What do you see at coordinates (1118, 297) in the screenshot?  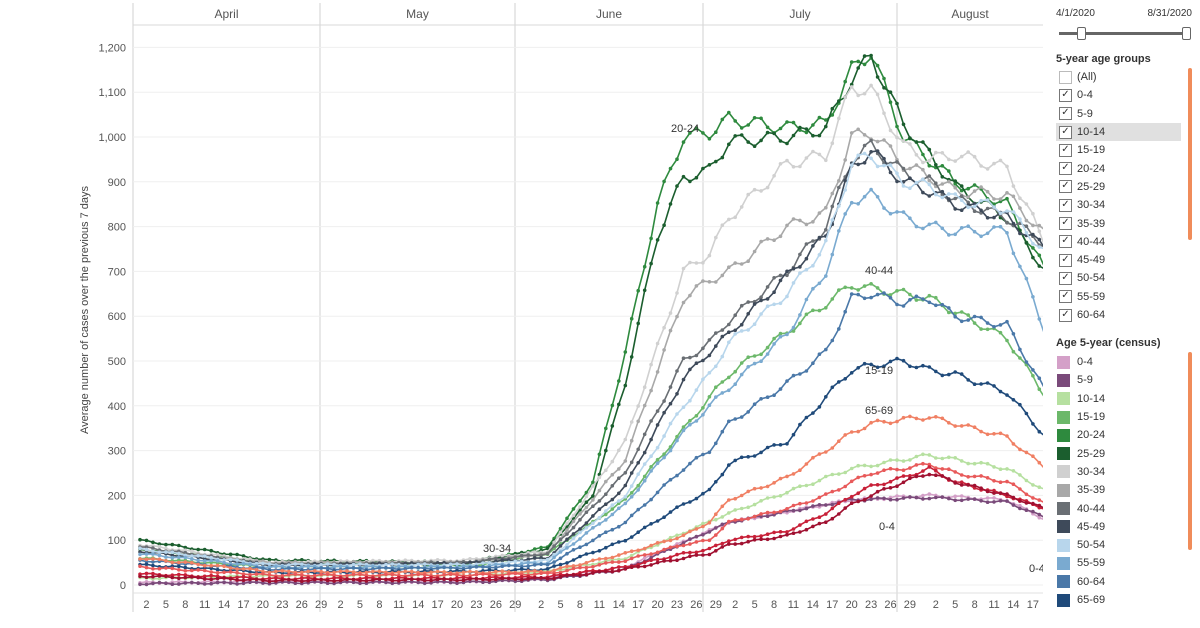 I see `filter-item: ✓ 55-59` at bounding box center [1118, 297].